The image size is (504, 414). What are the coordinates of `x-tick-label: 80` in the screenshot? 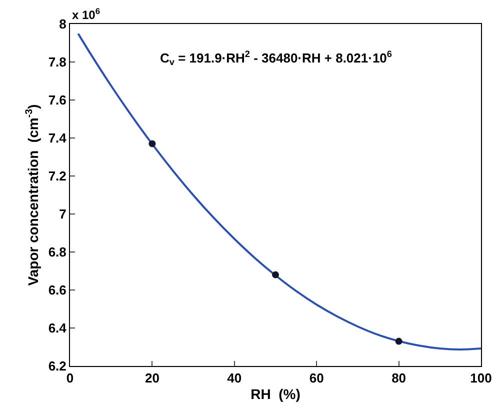 It's located at (399, 378).